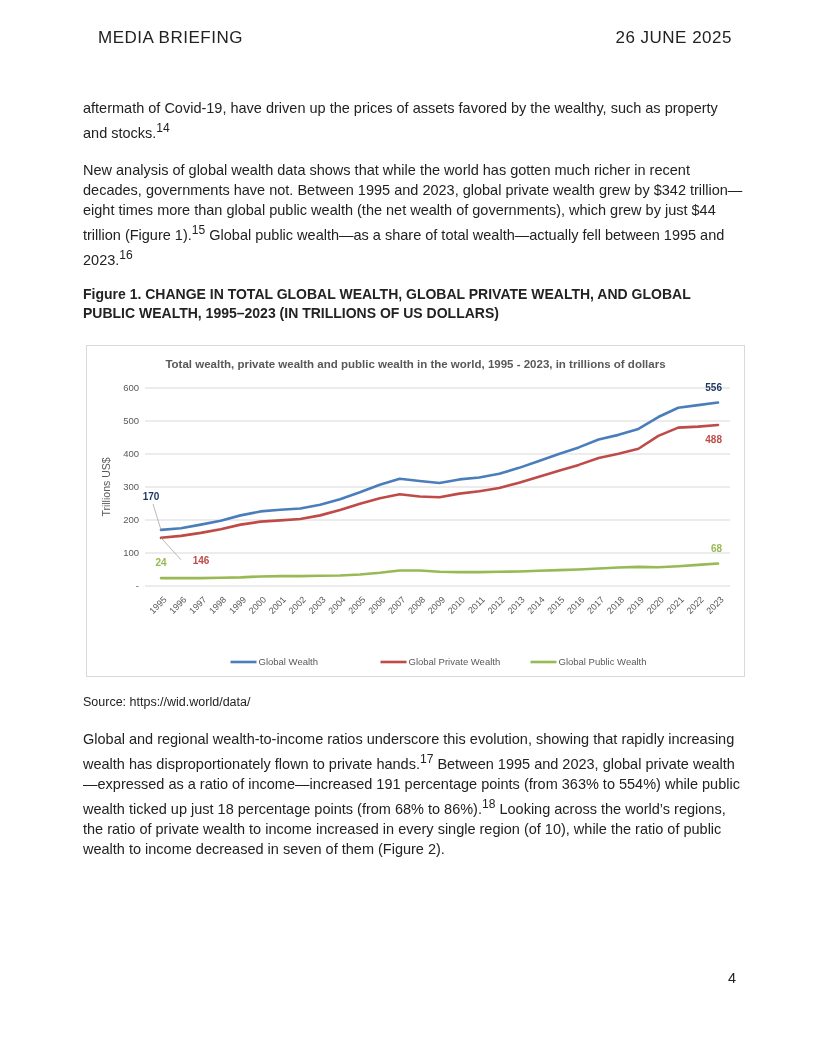 Image resolution: width=816 pixels, height=1056 pixels. Describe the element at coordinates (131, 454) in the screenshot. I see `y-tick-label: 400` at that location.